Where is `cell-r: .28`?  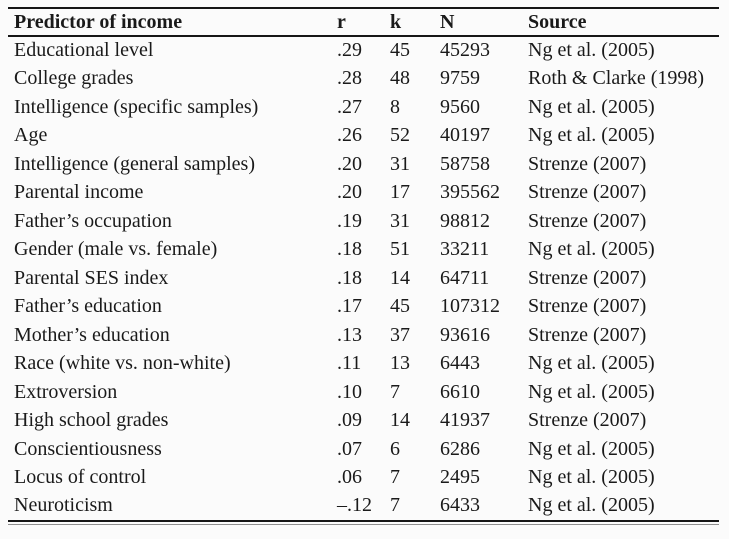 cell-r: .28 is located at coordinates (349, 78).